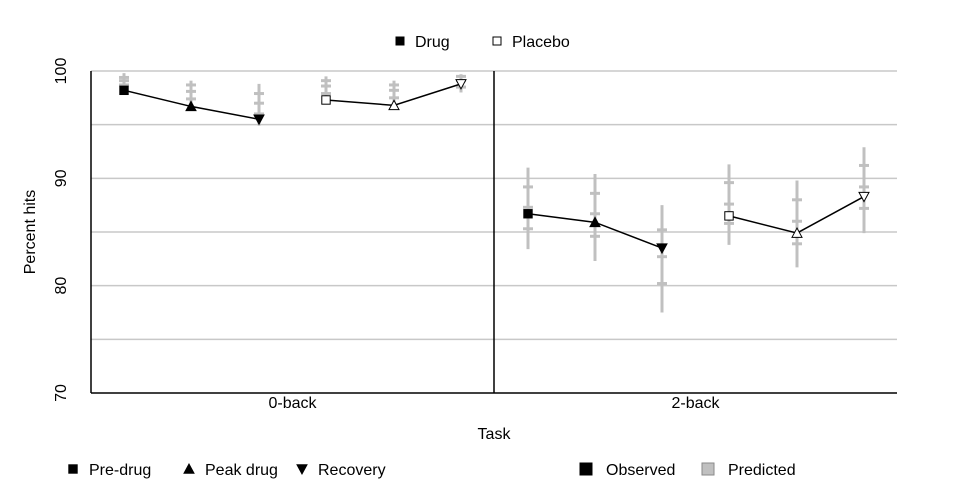 The width and height of the screenshot is (960, 480). Describe the element at coordinates (61, 393) in the screenshot. I see `y-tick-label: 70` at that location.